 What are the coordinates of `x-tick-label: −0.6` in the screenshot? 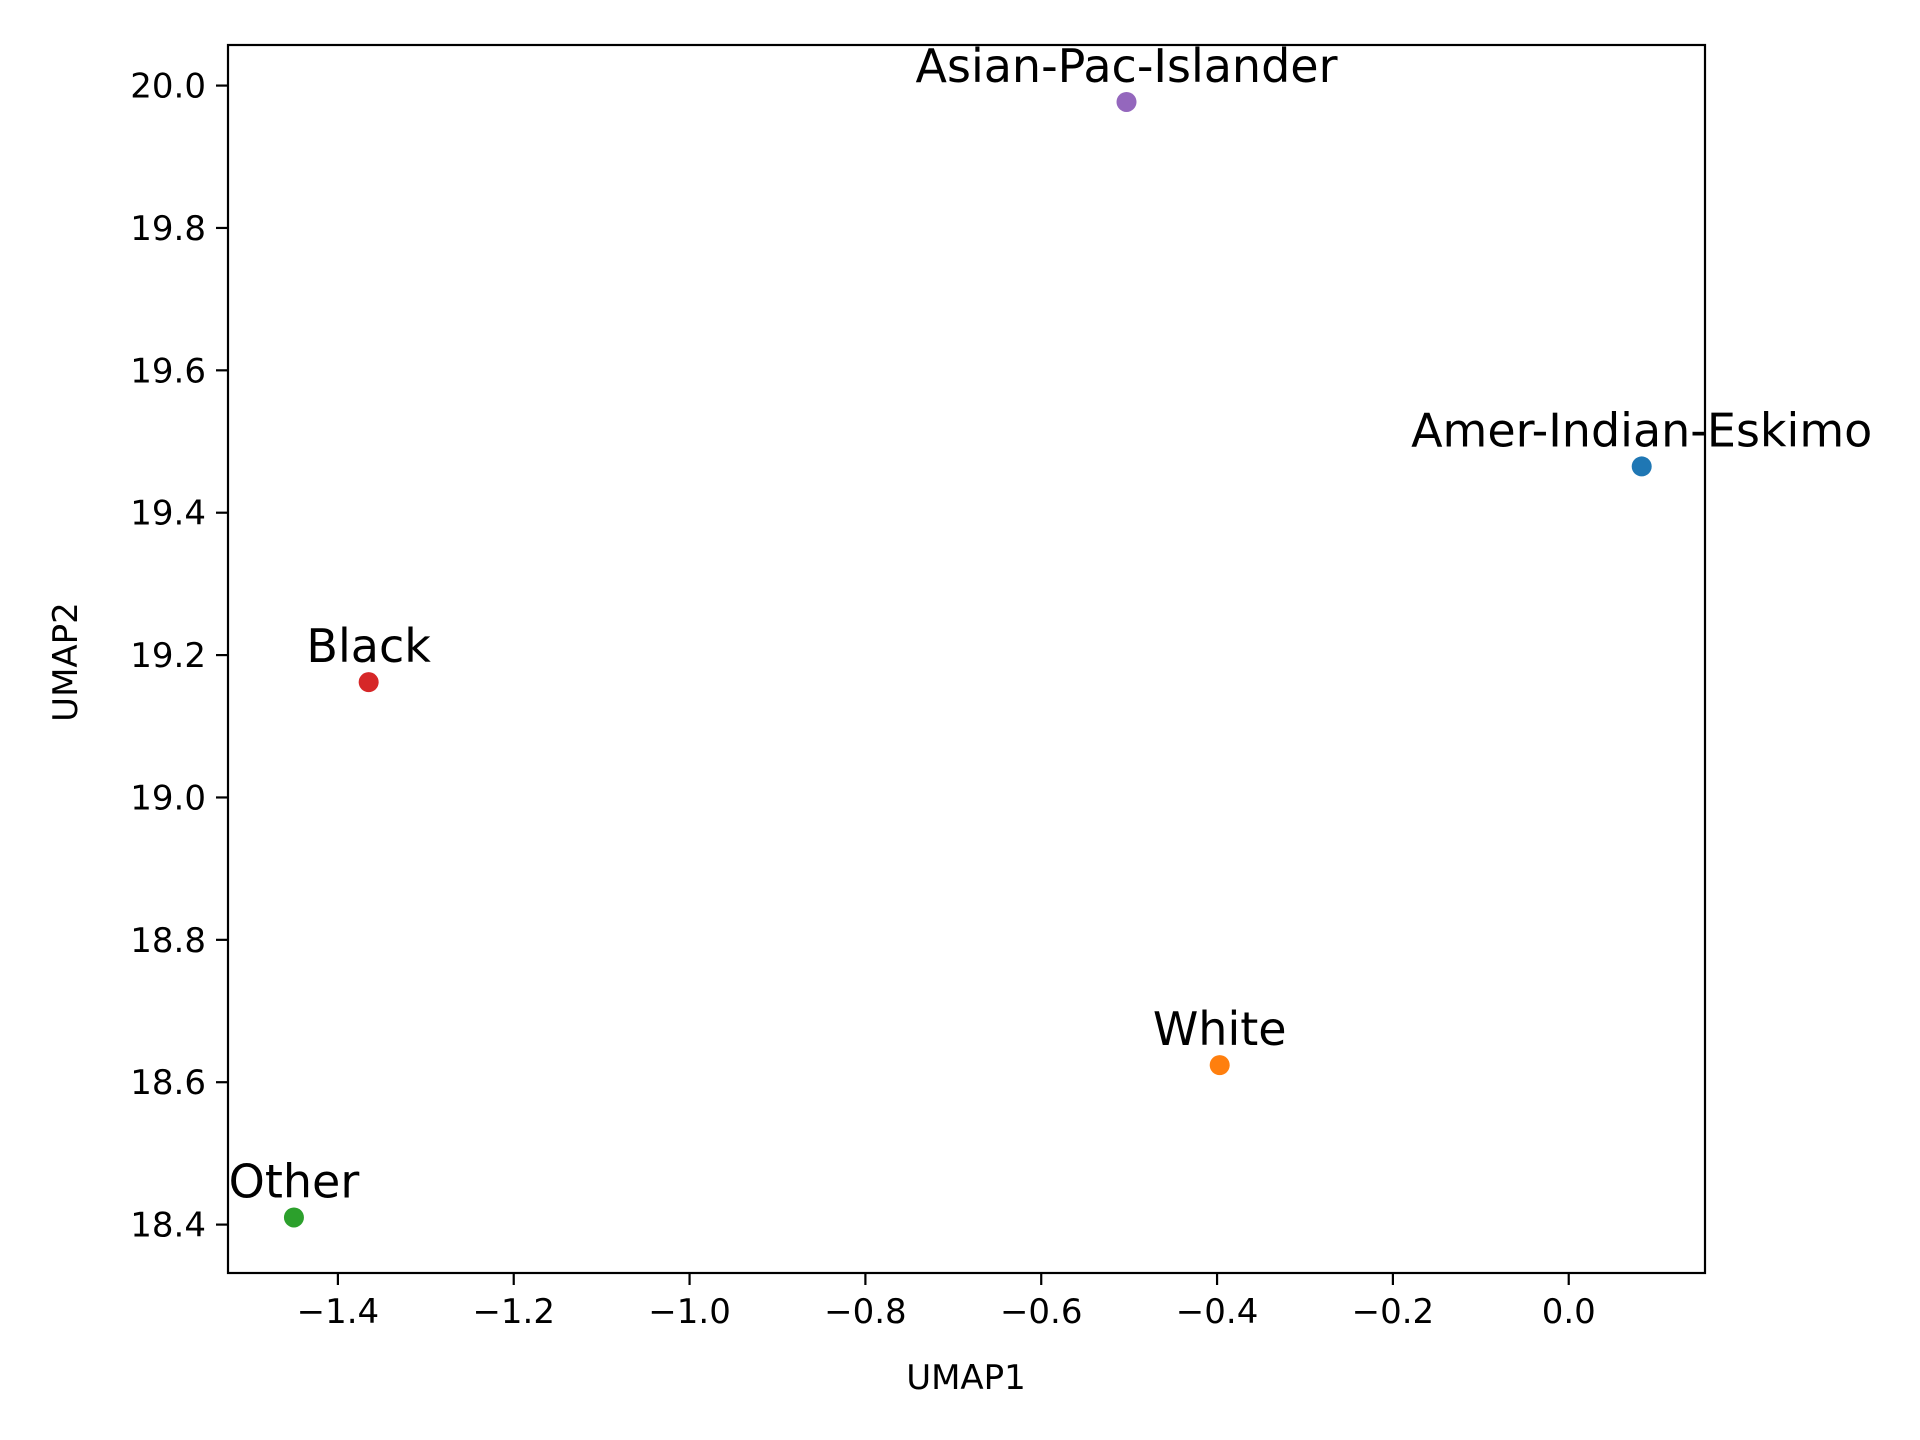 It's located at (1041, 1312).